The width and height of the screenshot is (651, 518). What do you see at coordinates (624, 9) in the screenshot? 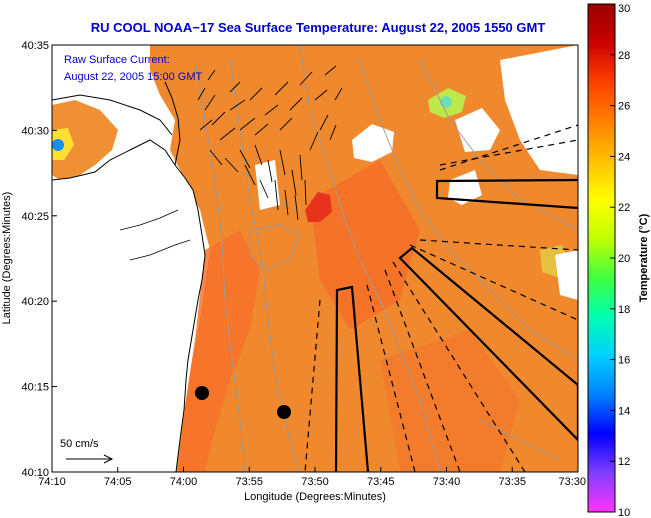
I see `colorbar-tick-label: 30` at bounding box center [624, 9].